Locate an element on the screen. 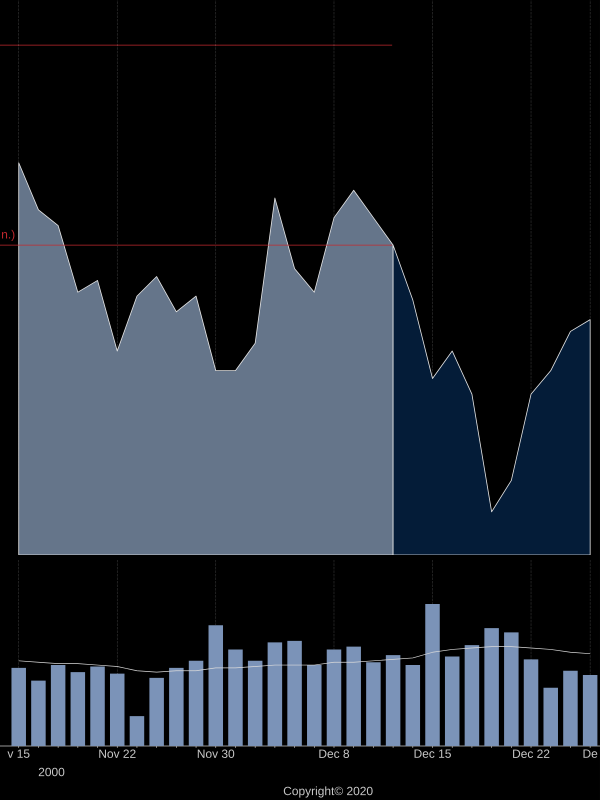 This screenshot has height=800, width=600. x-tick-label: Dec 15 is located at coordinates (432, 754).